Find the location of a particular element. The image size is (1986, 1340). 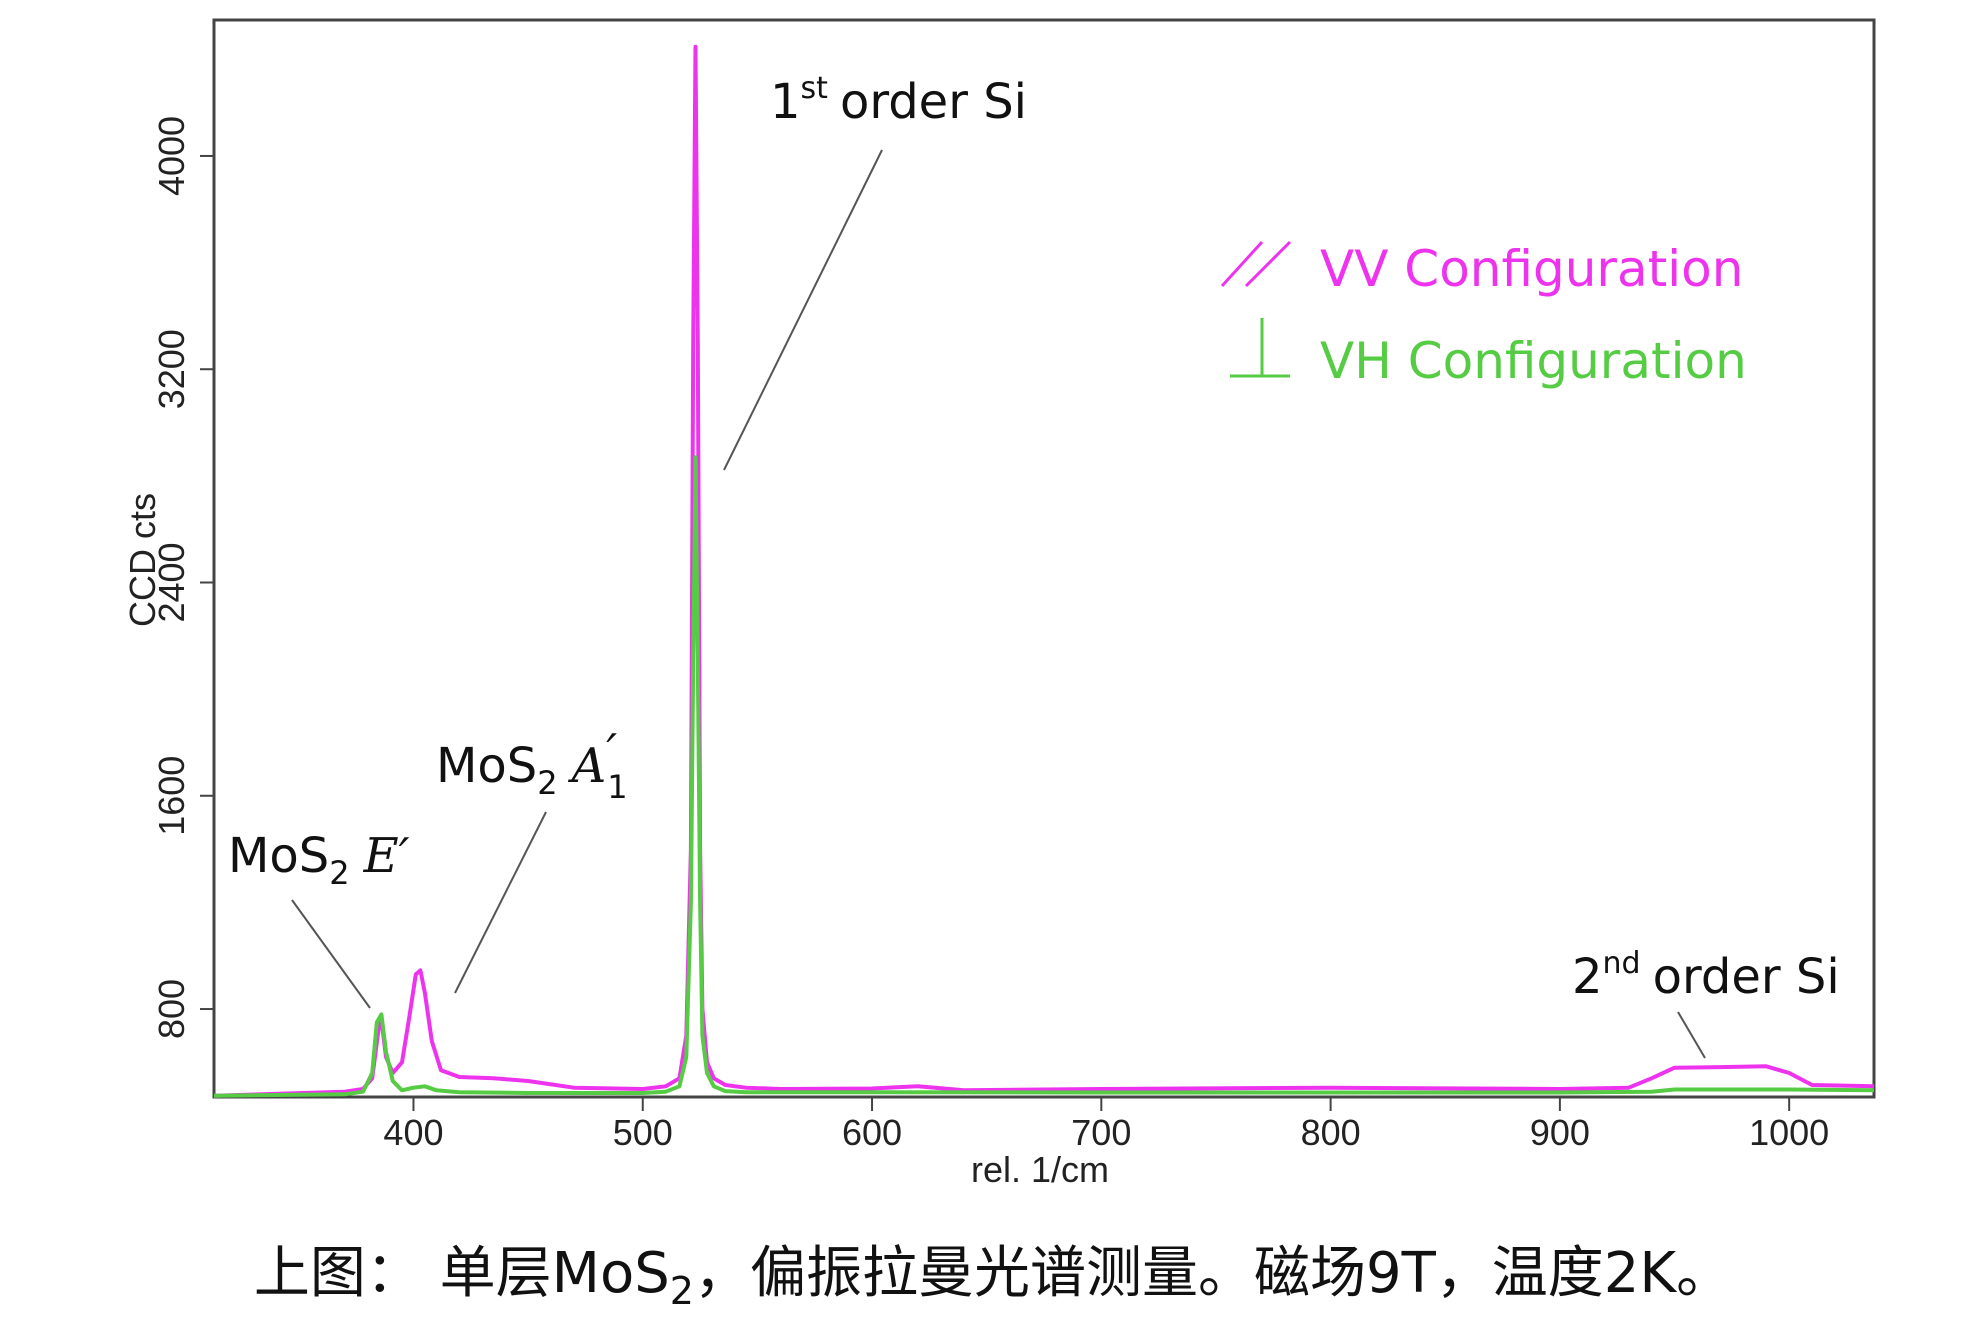

x-axis-label: rel. 1/cm is located at coordinates (1040, 1169).